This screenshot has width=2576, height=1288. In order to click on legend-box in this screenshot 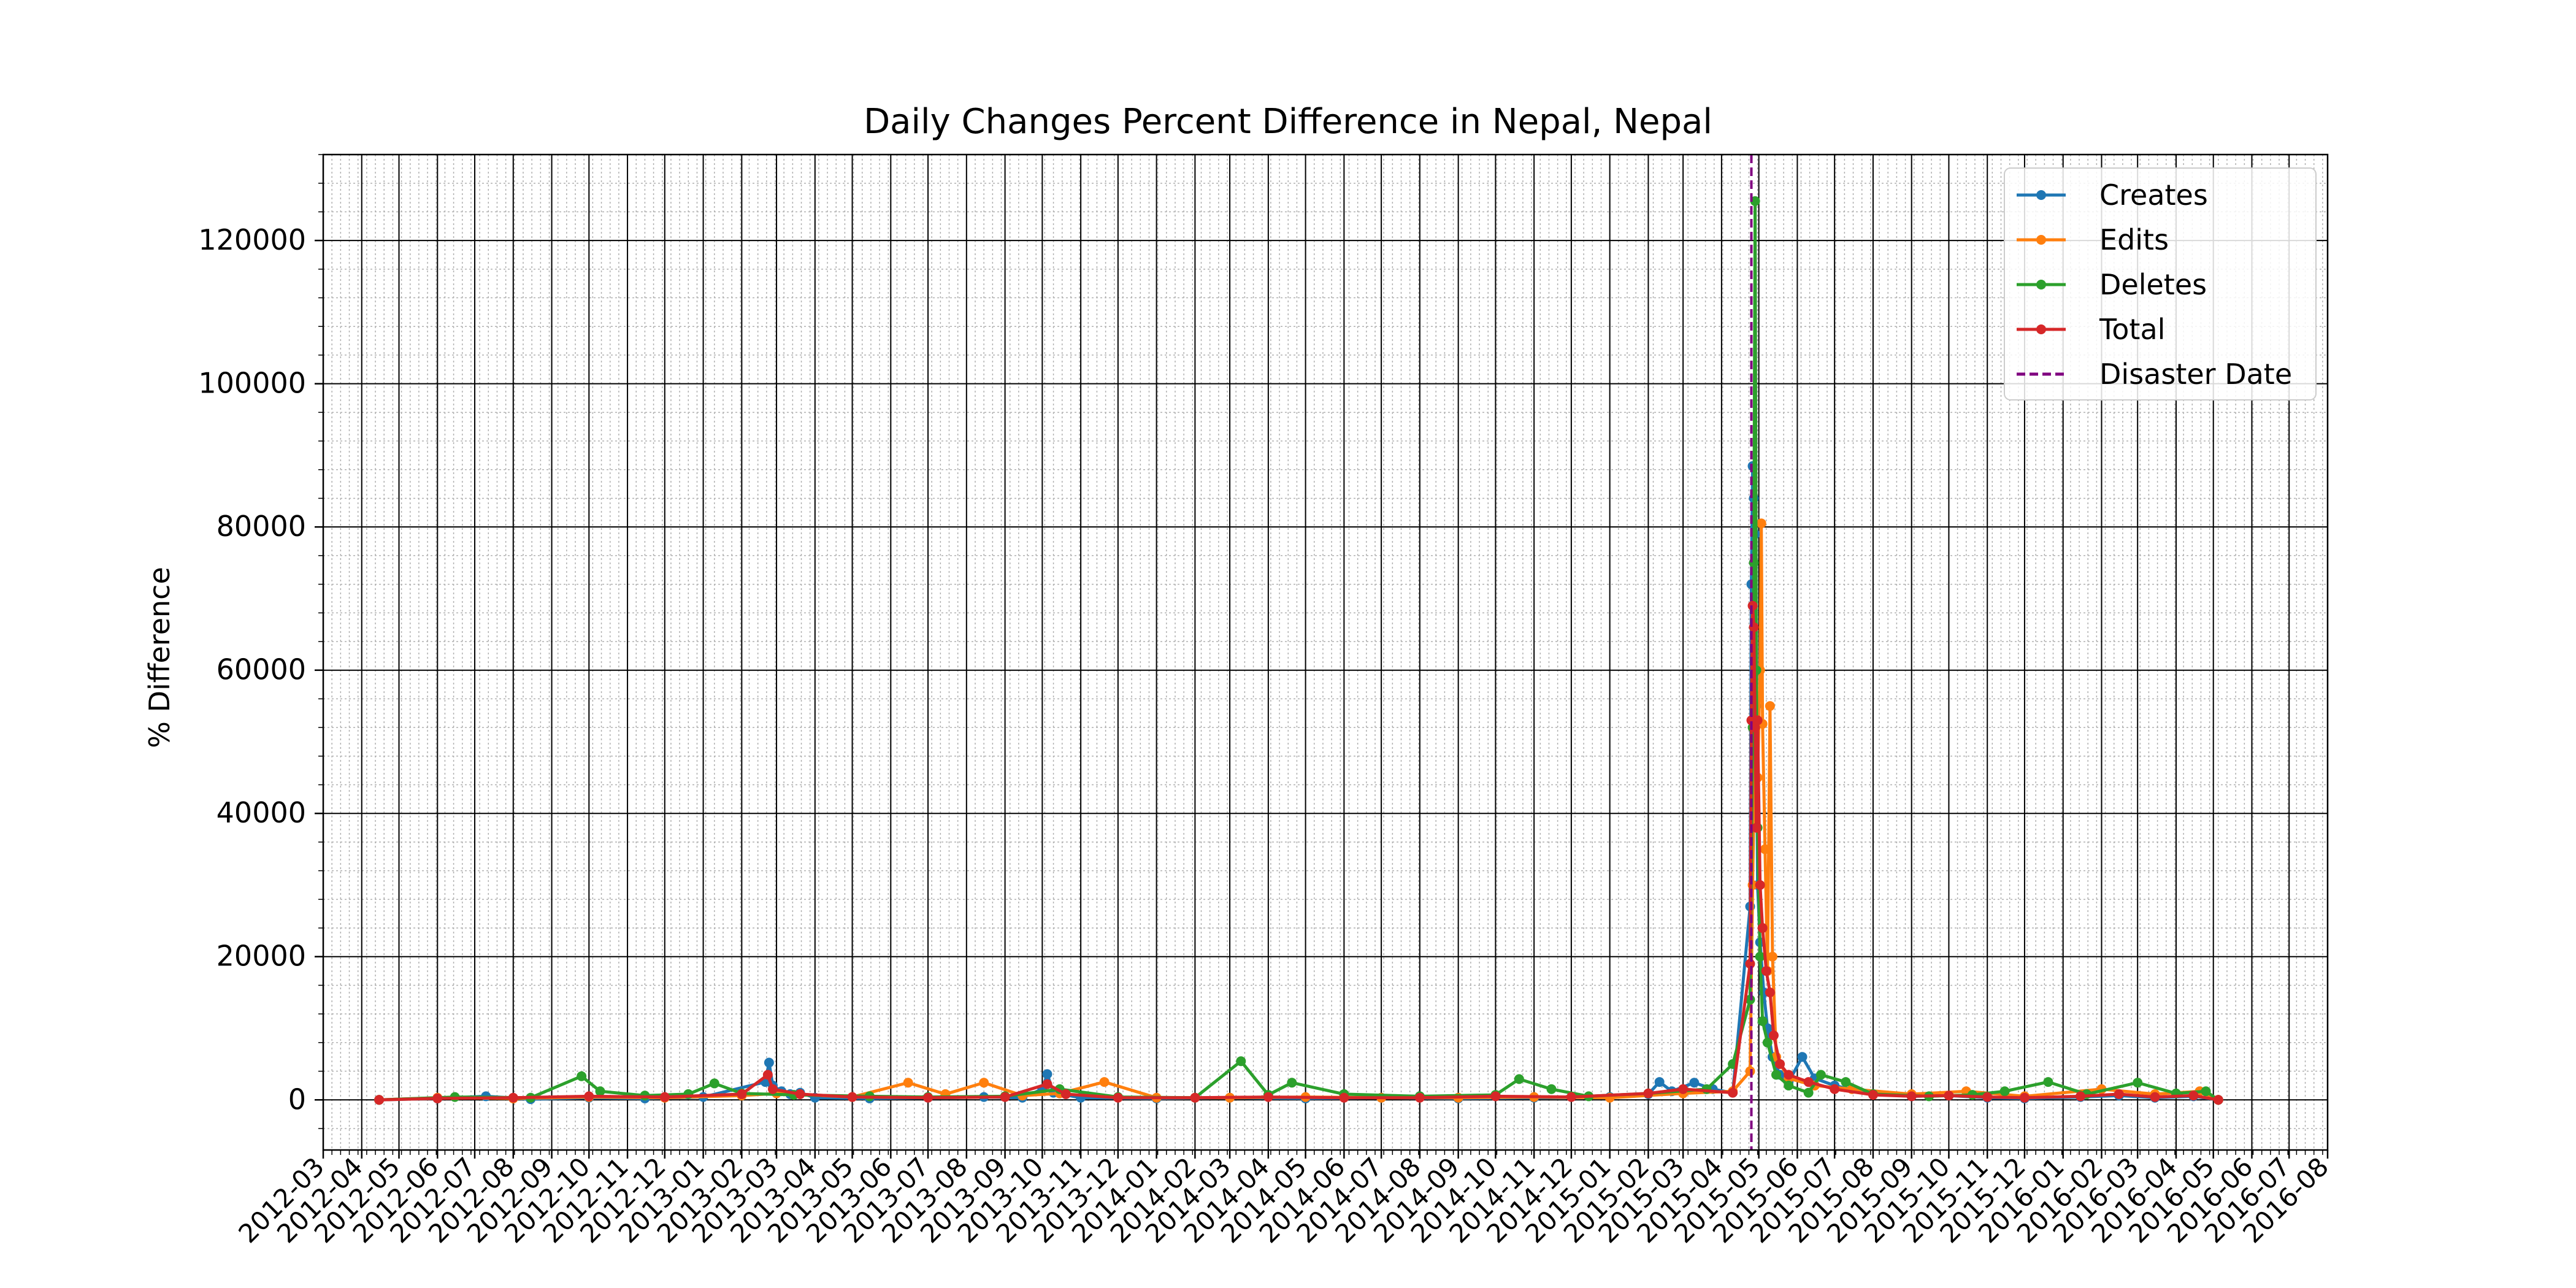, I will do `click(2160, 284)`.